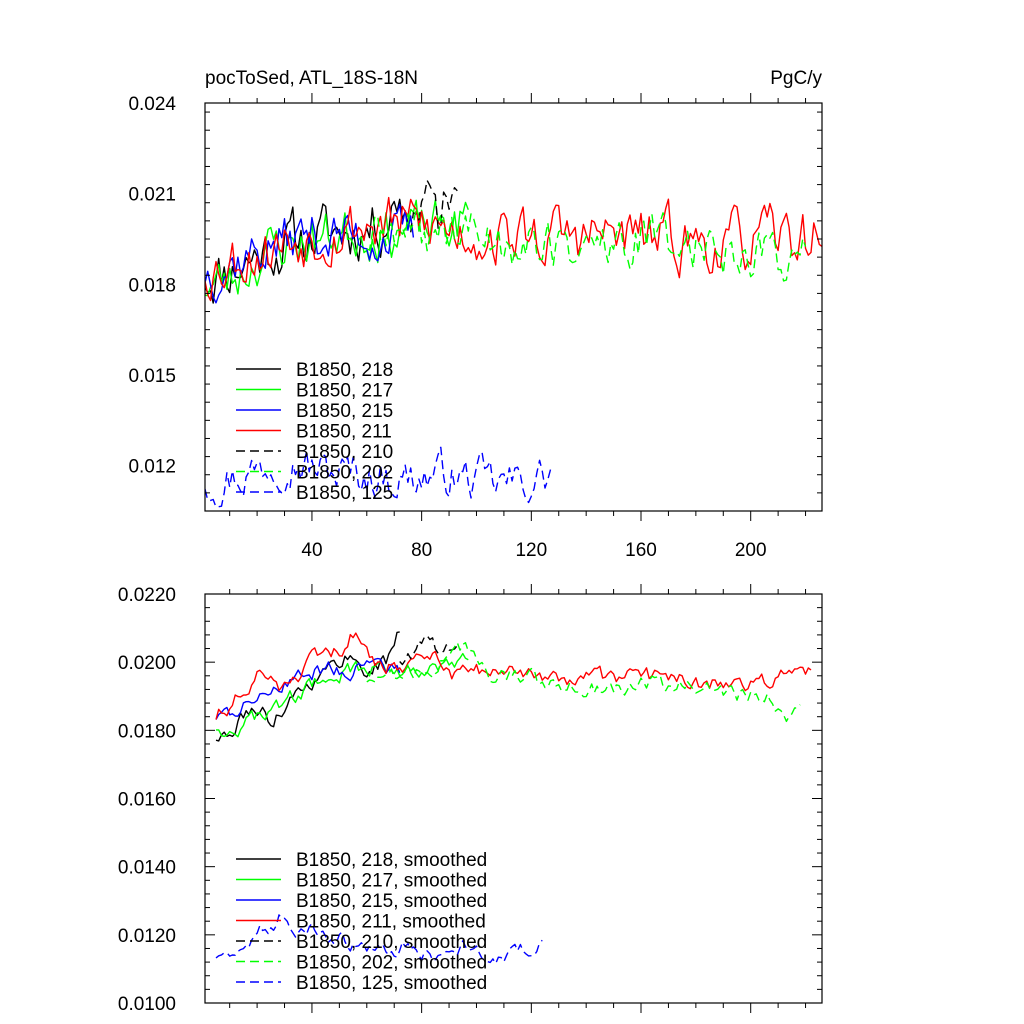  I want to click on bottom-legend-label: B1850, 125, smoothed, so click(391, 983).